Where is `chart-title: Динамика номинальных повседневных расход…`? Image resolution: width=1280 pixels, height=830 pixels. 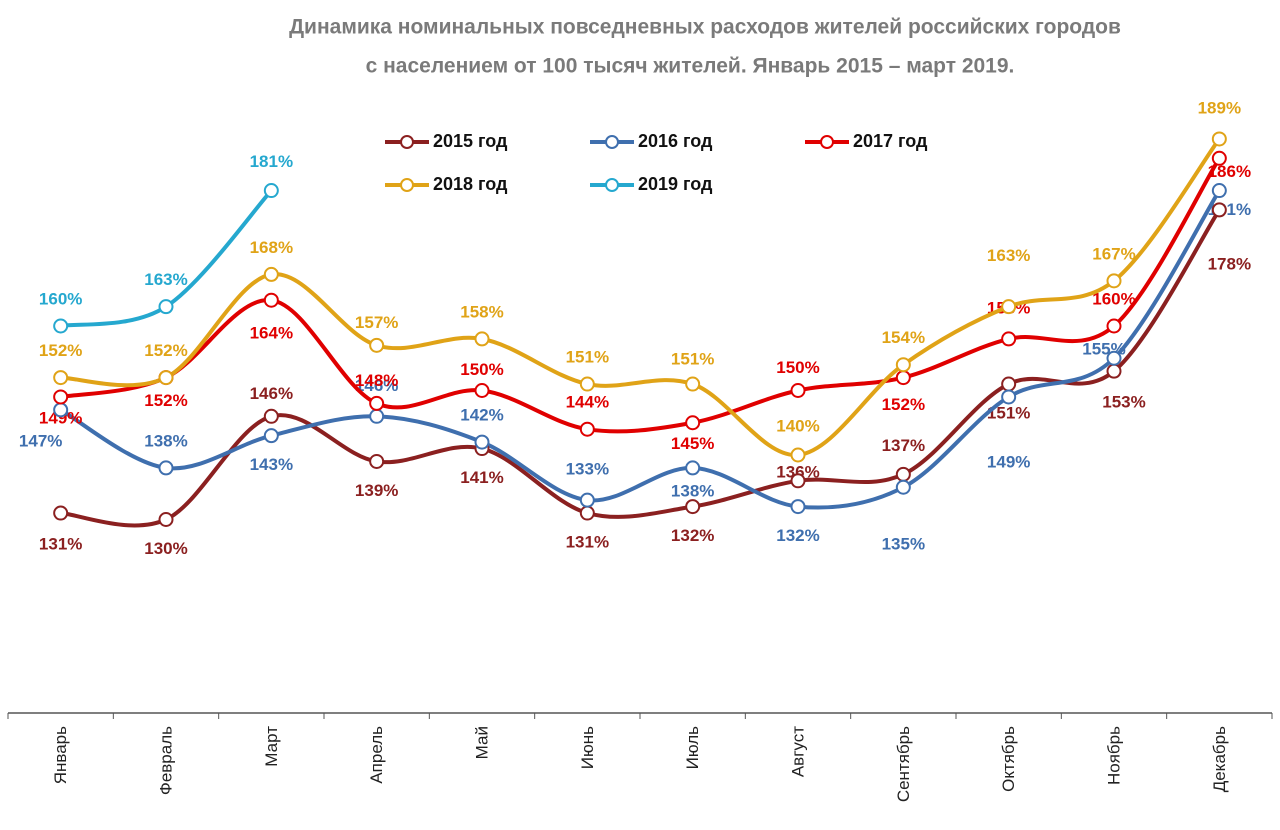
chart-title: Динамика номинальных повседневных расход… is located at coordinates (705, 27).